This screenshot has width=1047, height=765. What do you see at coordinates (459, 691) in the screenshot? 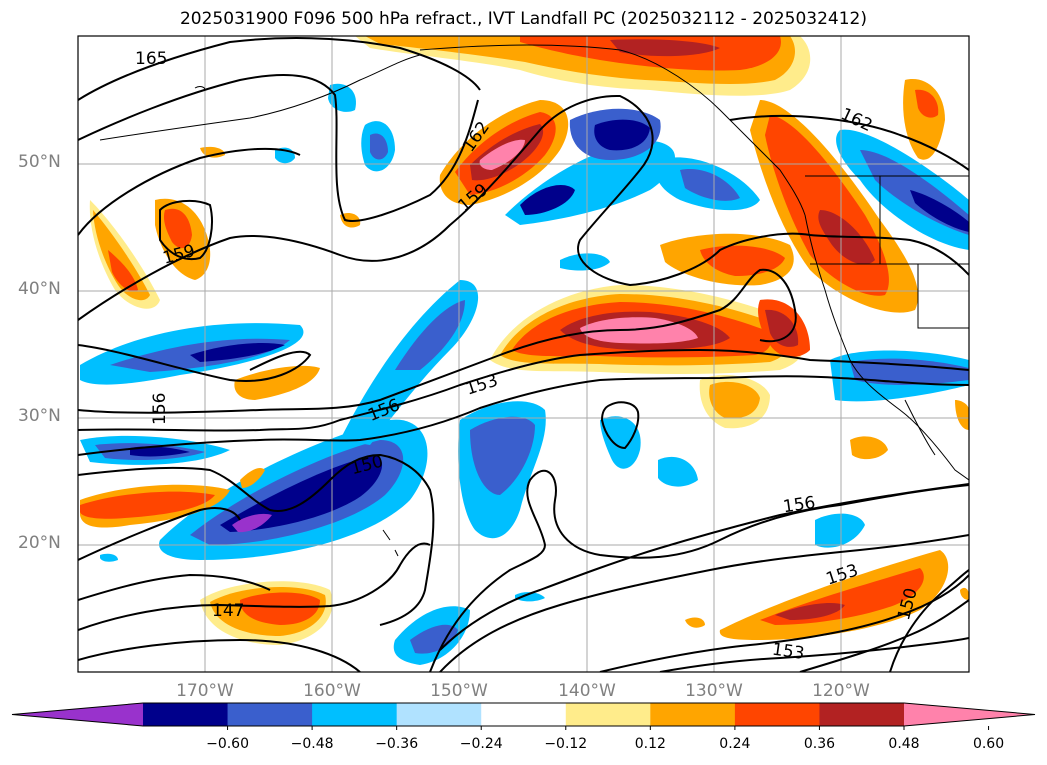
I see `longitude-label: 150°W` at bounding box center [459, 691].